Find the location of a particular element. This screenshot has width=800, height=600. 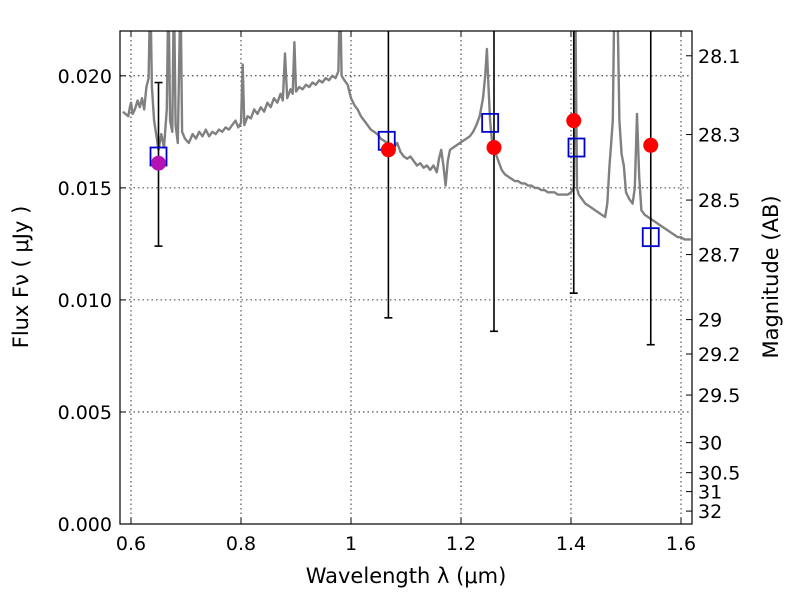

observed-points-layer is located at coordinates (405, 142).